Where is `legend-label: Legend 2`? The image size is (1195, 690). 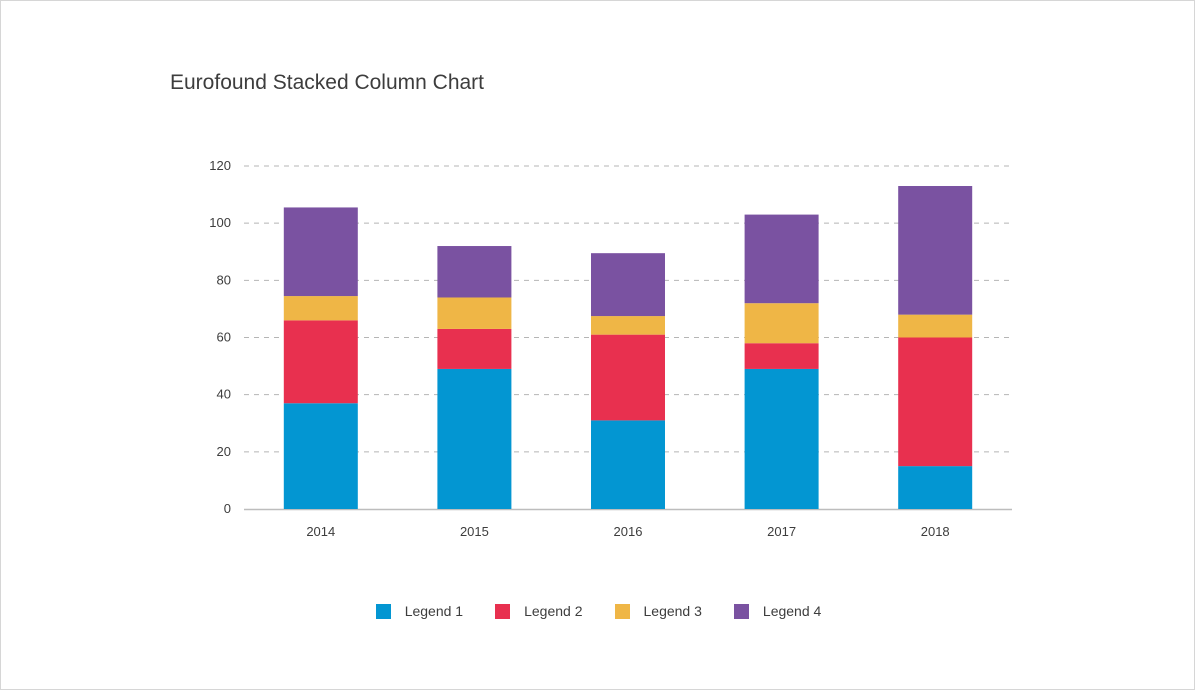 legend-label: Legend 2 is located at coordinates (553, 611).